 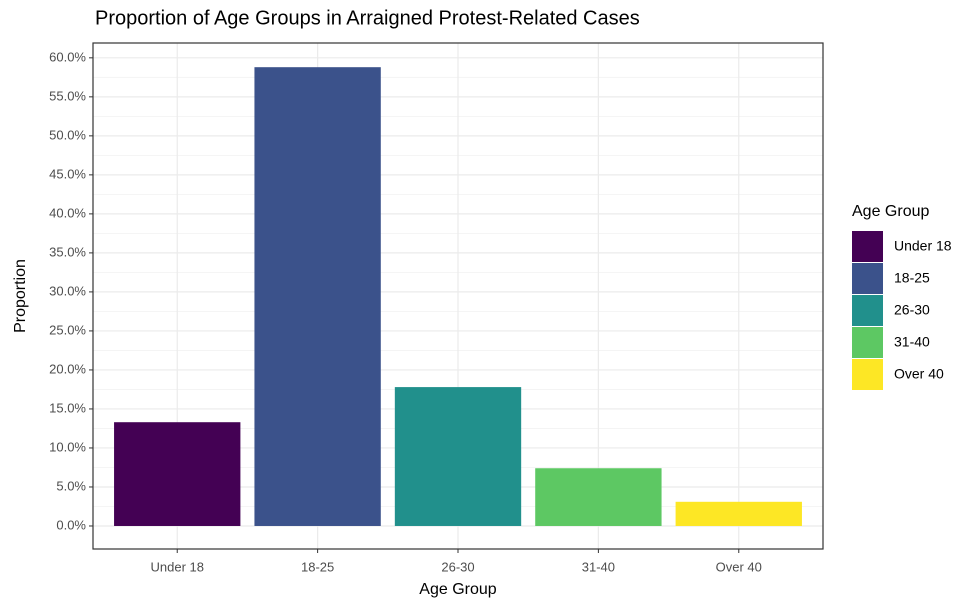 What do you see at coordinates (67, 95) in the screenshot?
I see `y-tick-label: 55.0%` at bounding box center [67, 95].